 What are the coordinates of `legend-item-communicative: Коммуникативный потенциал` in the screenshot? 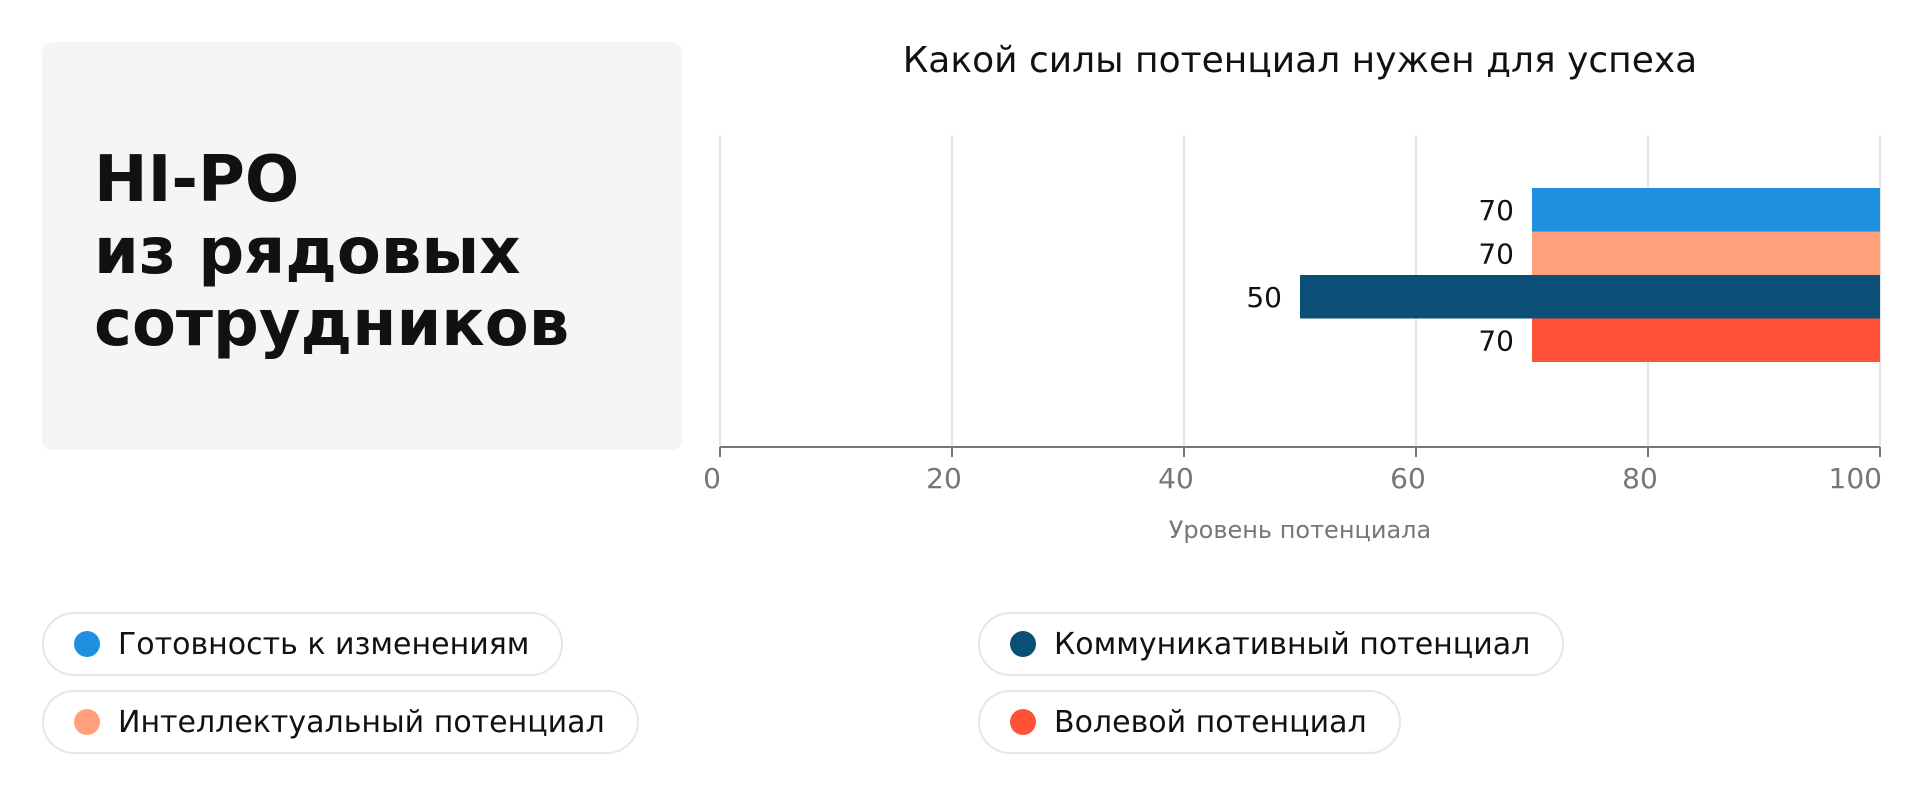 It's located at (1271, 644).